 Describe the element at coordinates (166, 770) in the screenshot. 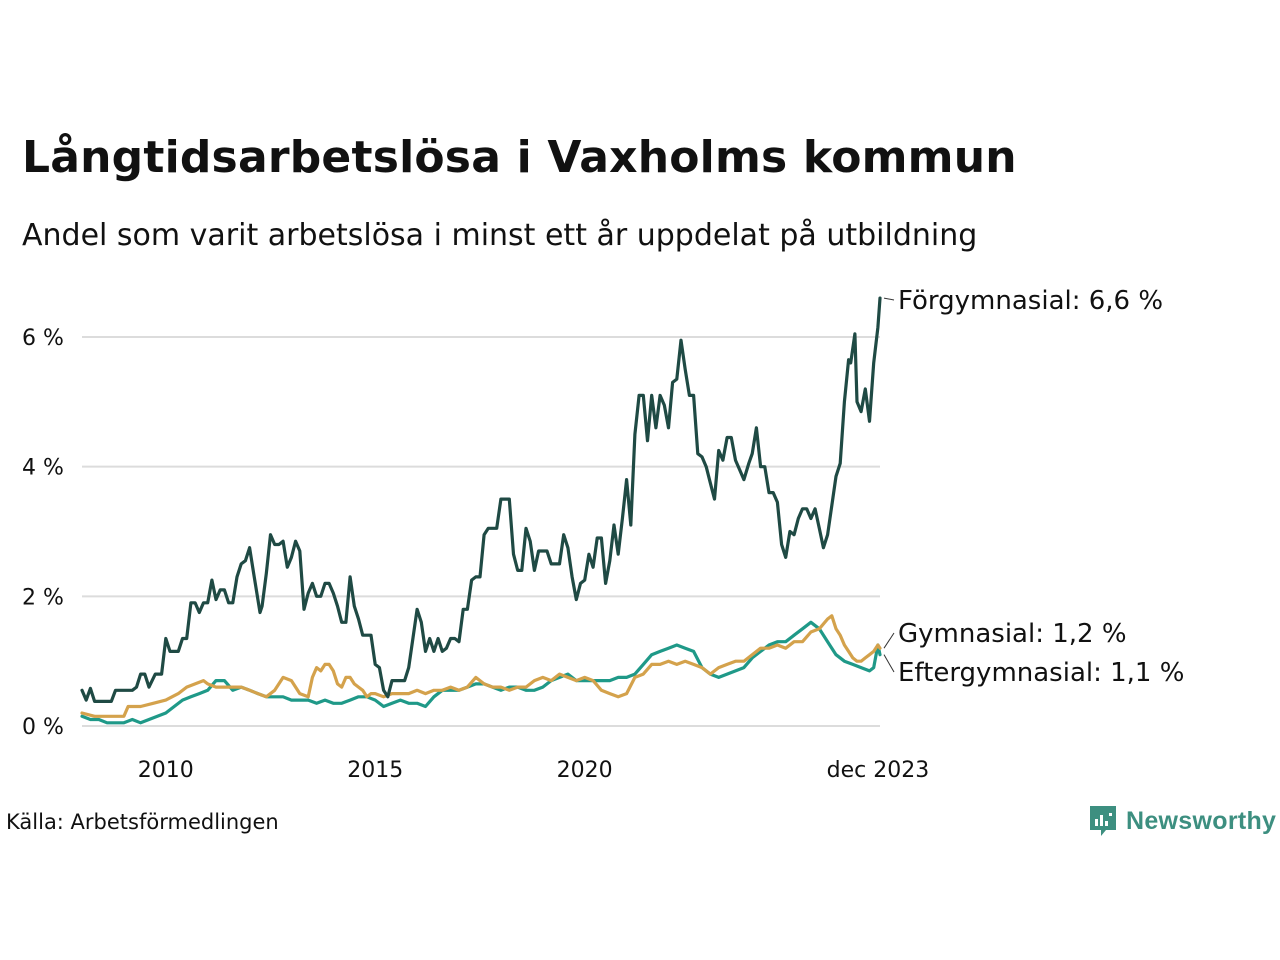

I see `x-tick-label: 2010` at that location.